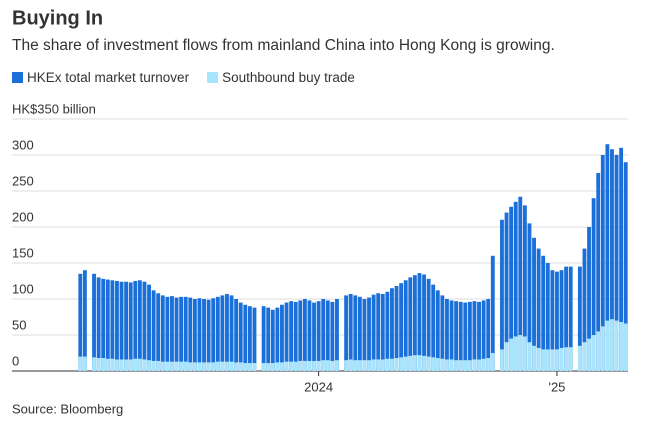  I want to click on y-tick-label: 100, so click(23, 288).